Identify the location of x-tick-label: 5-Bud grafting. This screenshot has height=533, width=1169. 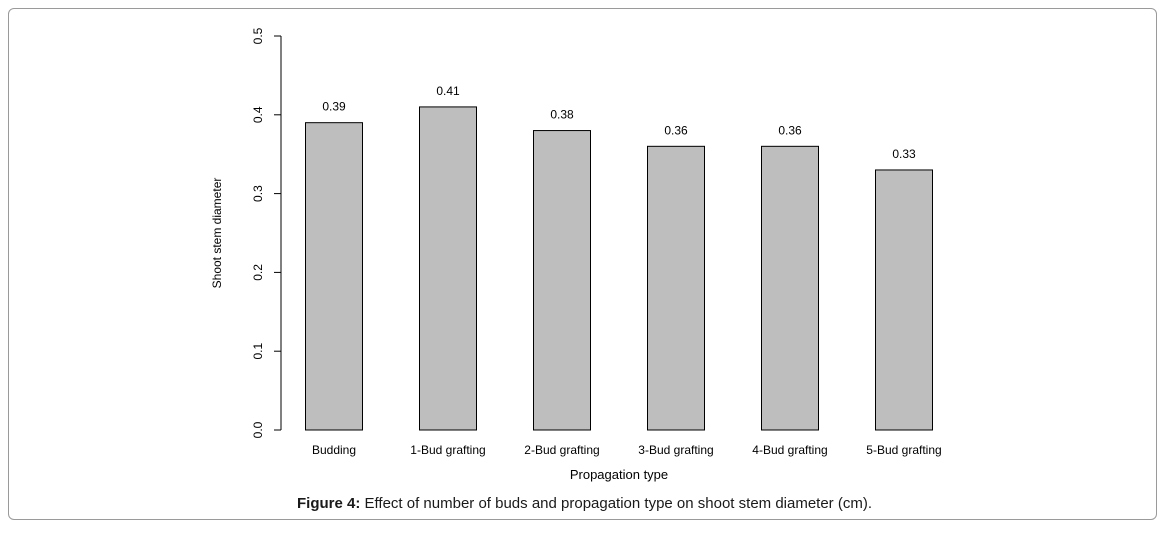
(903, 450).